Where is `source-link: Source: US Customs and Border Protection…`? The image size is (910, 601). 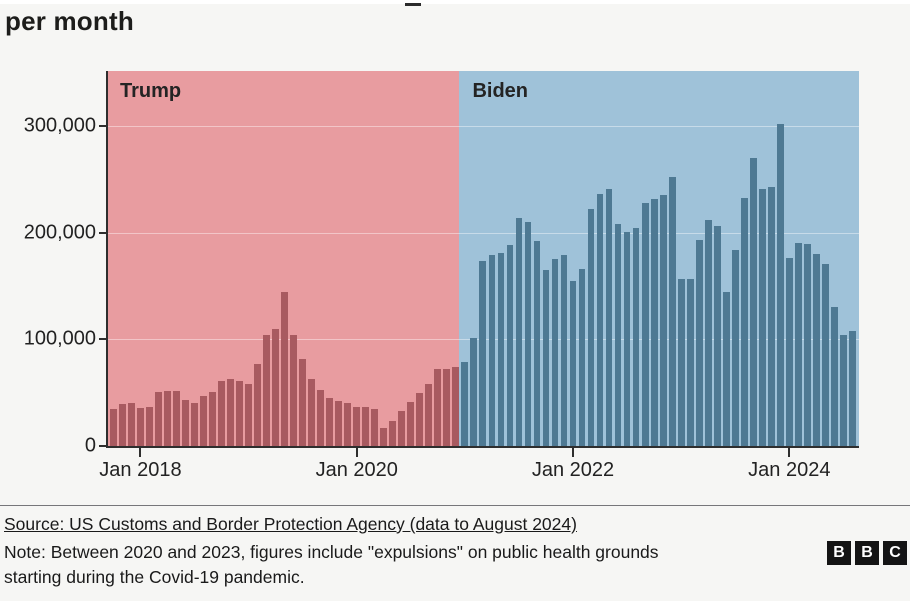 source-link: Source: US Customs and Border Protection… is located at coordinates (290, 524).